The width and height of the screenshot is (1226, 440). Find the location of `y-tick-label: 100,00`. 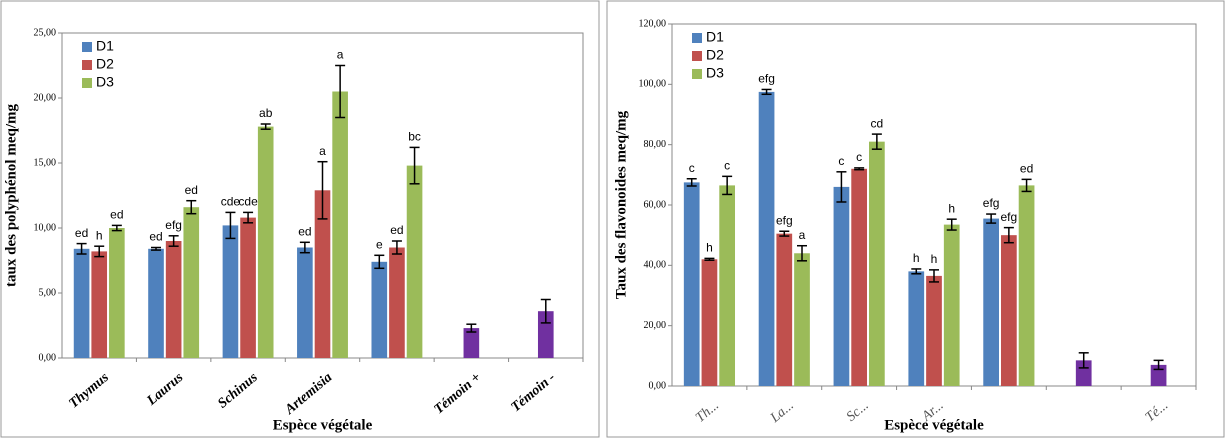

y-tick-label: 100,00 is located at coordinates (653, 84).